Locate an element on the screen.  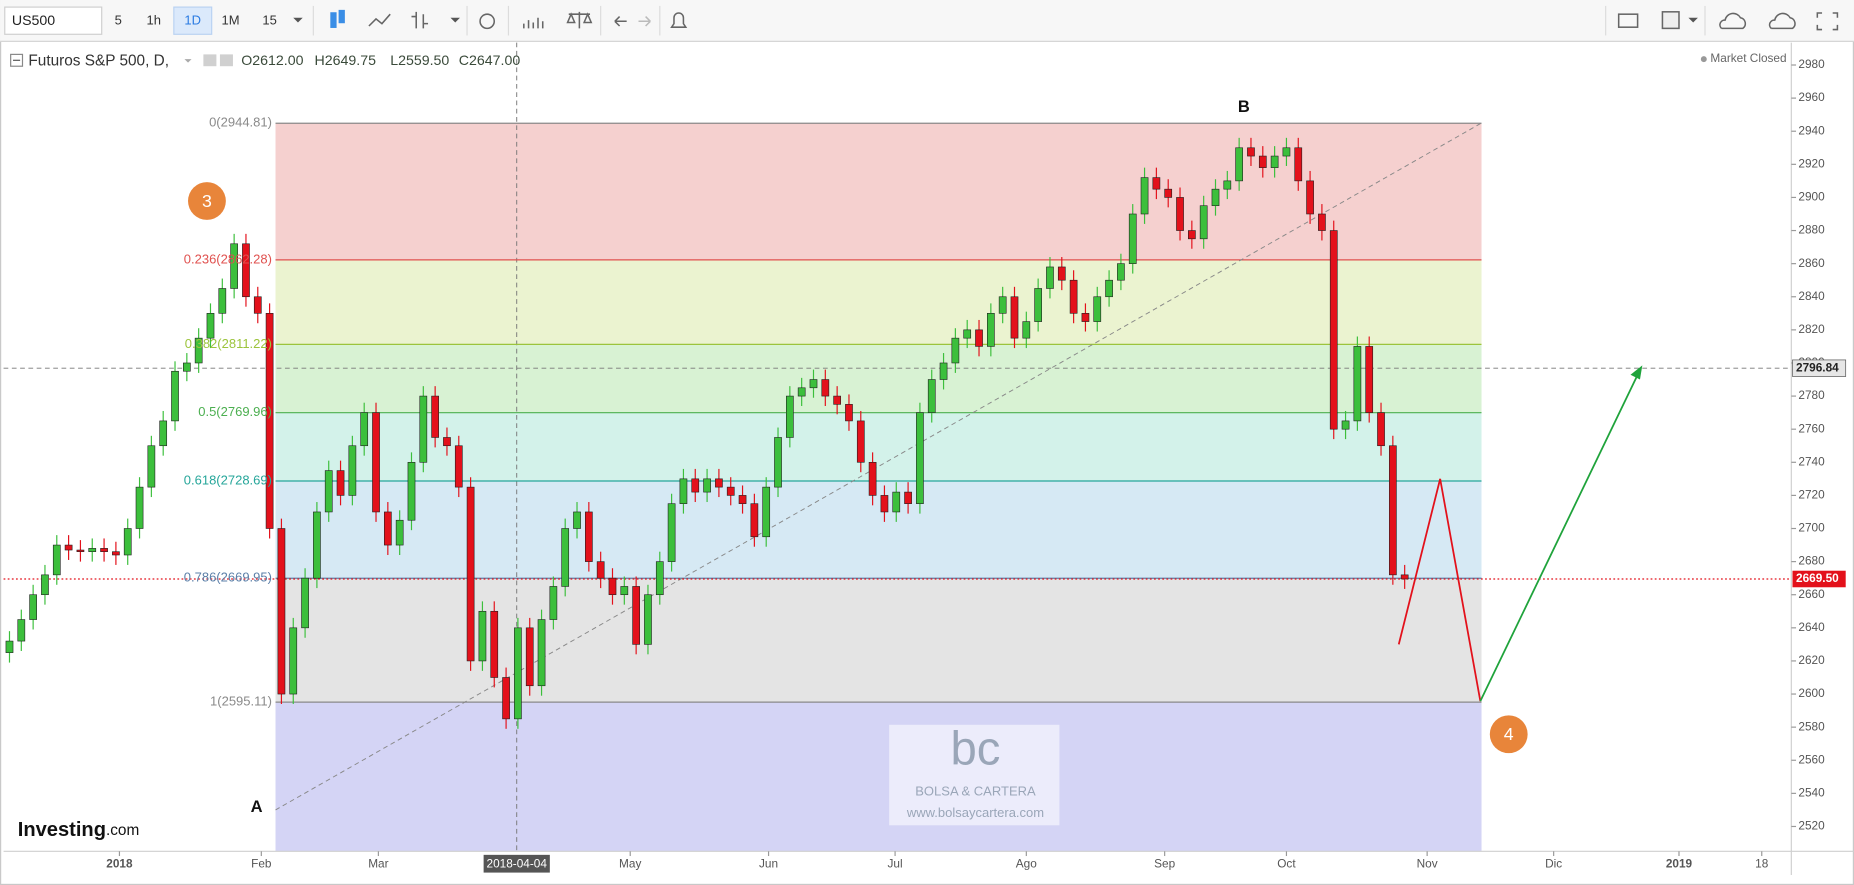
separators is located at coordinates (1009, 20).